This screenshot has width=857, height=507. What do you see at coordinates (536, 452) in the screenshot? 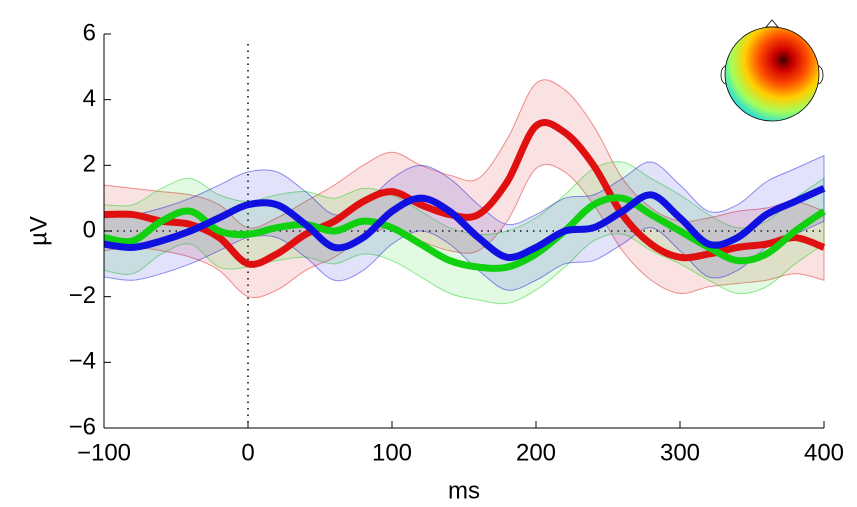
I see `x-tick-label: 200` at bounding box center [536, 452].